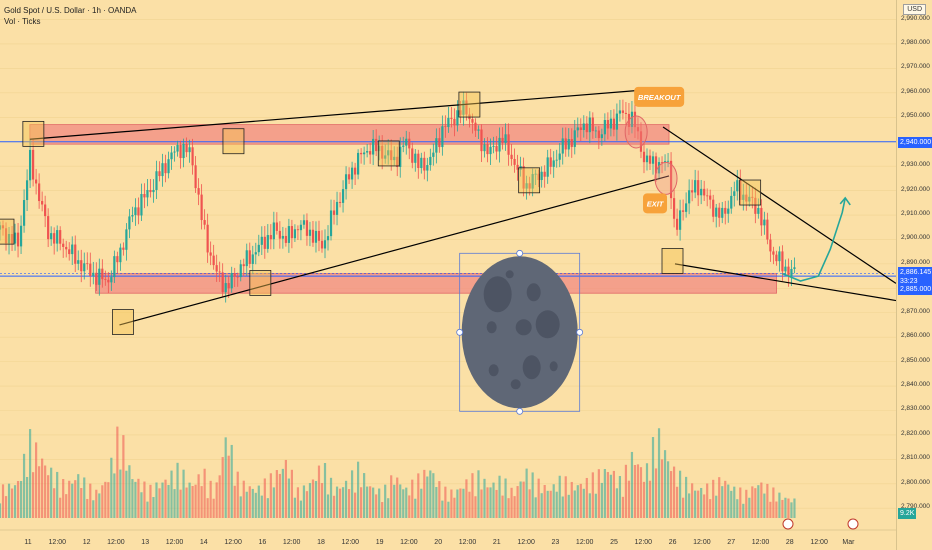 The width and height of the screenshot is (932, 550). What do you see at coordinates (22, 21) in the screenshot?
I see `volume-indicator-label: Vol · Ticks` at bounding box center [22, 21].